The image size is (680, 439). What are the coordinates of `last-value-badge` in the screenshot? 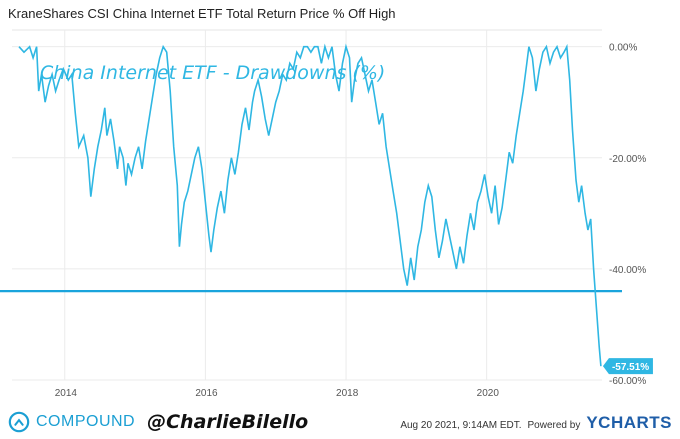 It's located at (627, 366).